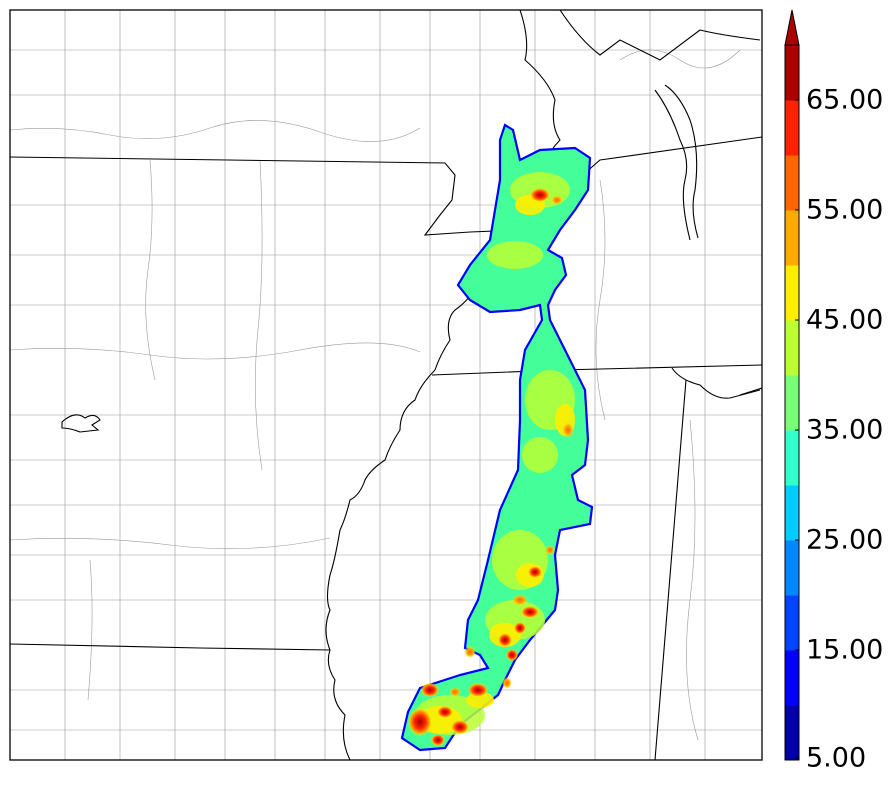 The image size is (894, 785). I want to click on colorbar, so click(792, 385).